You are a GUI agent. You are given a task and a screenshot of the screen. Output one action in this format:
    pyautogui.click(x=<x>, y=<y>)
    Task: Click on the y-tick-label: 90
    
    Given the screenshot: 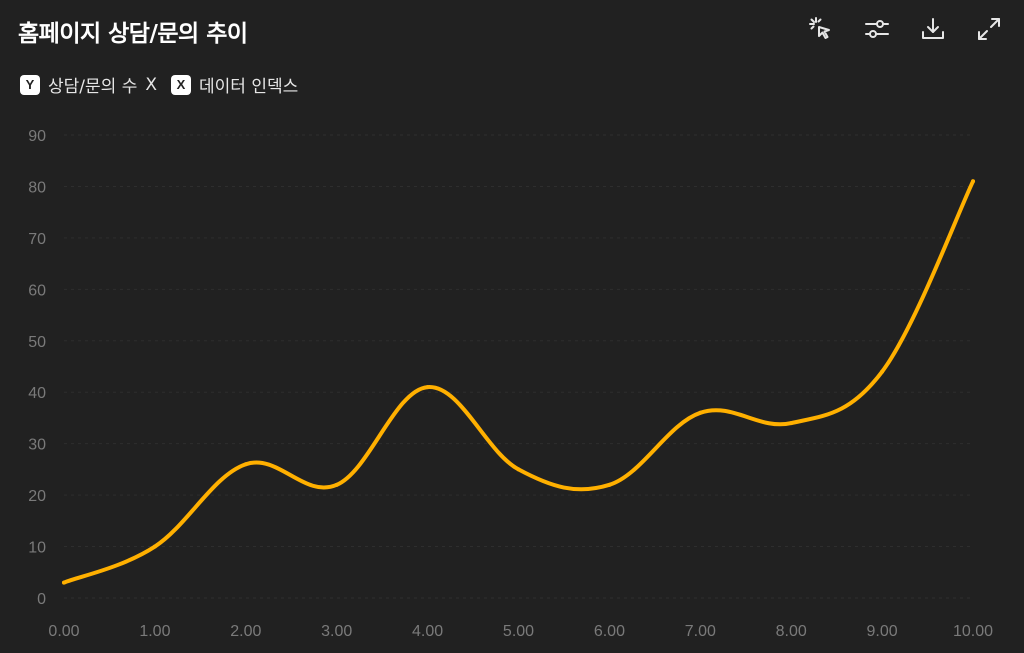 What is the action you would take?
    pyautogui.click(x=37, y=136)
    